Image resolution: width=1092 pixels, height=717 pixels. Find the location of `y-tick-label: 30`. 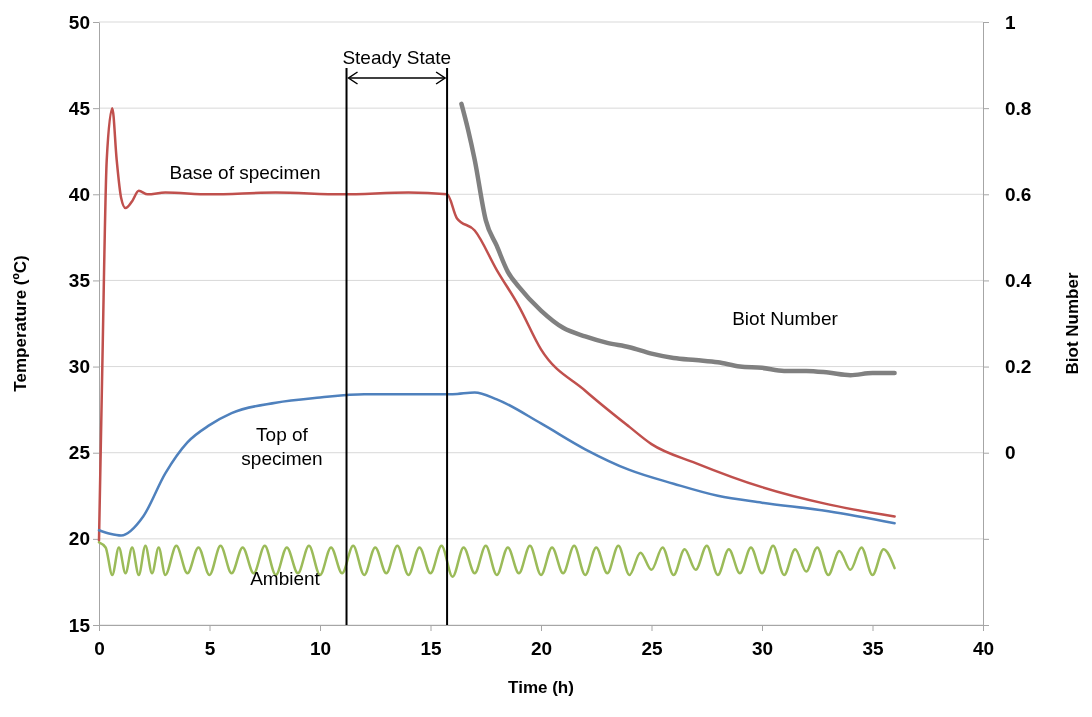

y-tick-label: 30 is located at coordinates (79, 367).